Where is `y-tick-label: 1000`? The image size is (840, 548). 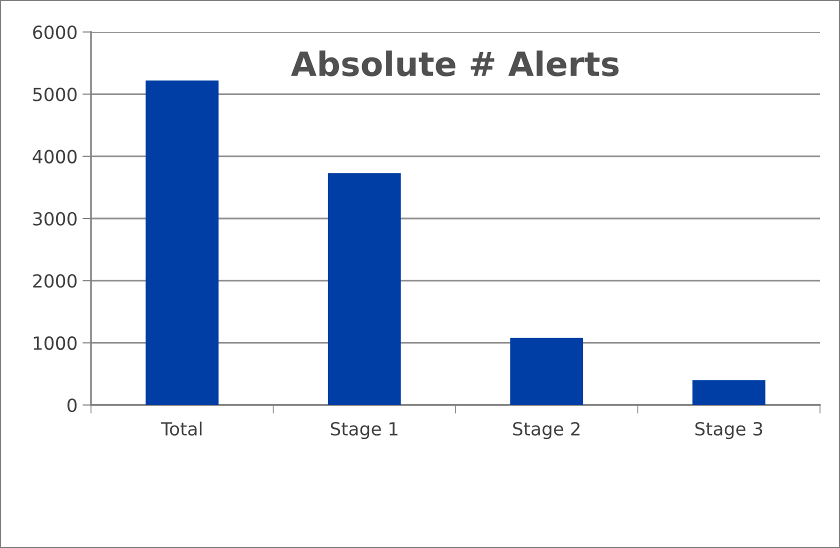 y-tick-label: 1000 is located at coordinates (55, 343).